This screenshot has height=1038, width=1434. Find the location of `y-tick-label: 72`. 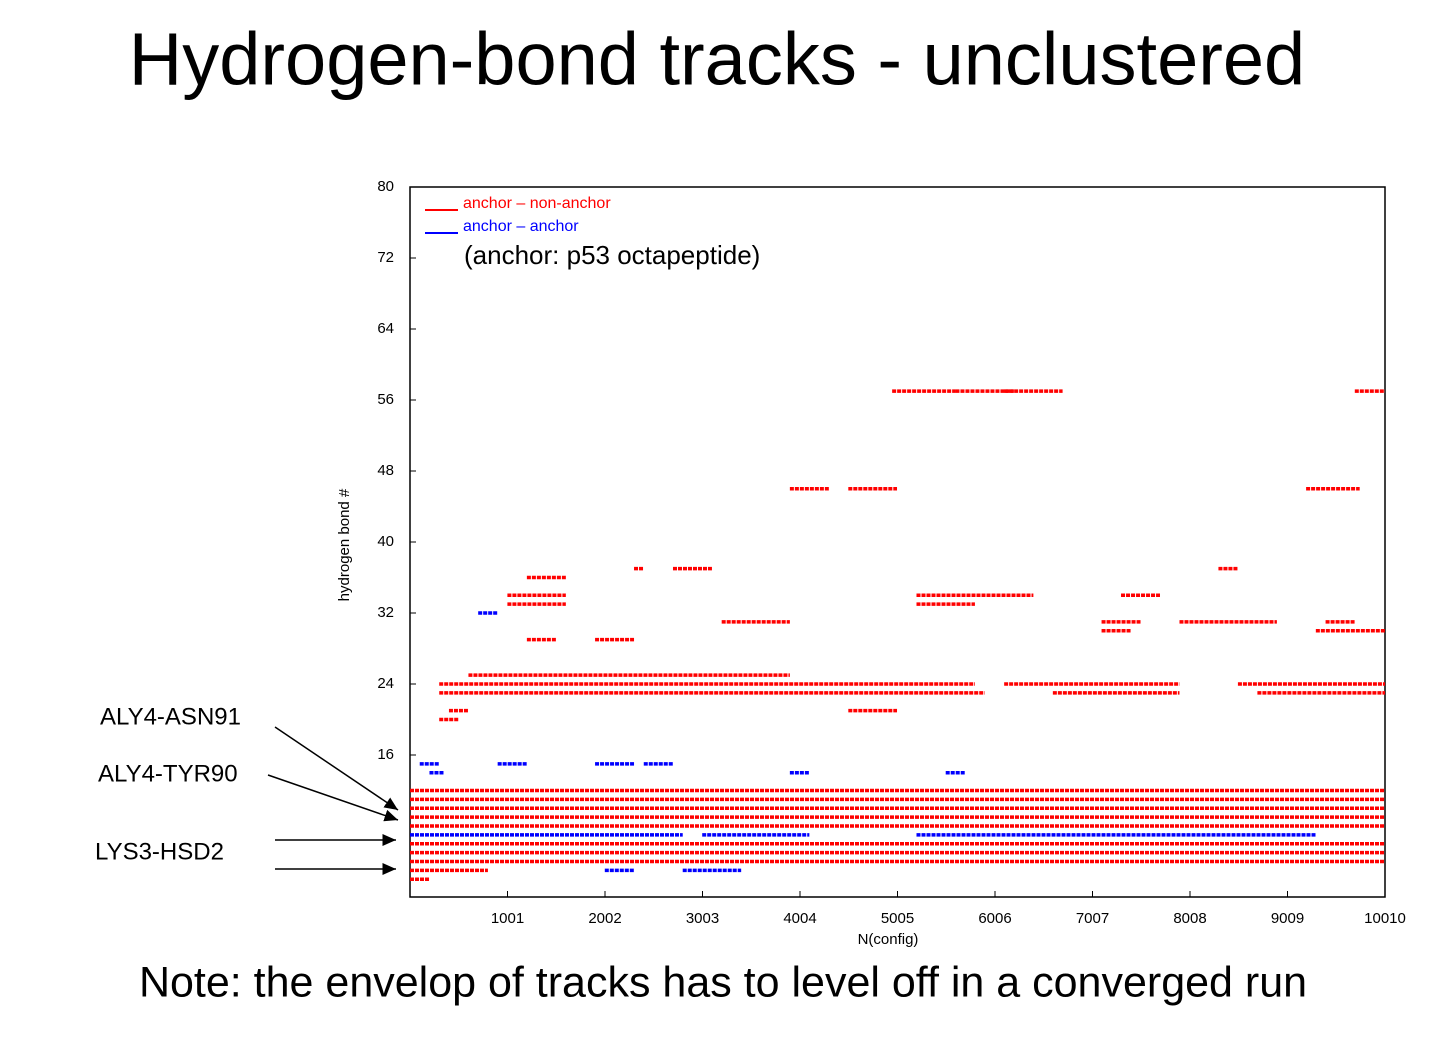

y-tick-label: 72 is located at coordinates (385, 257).